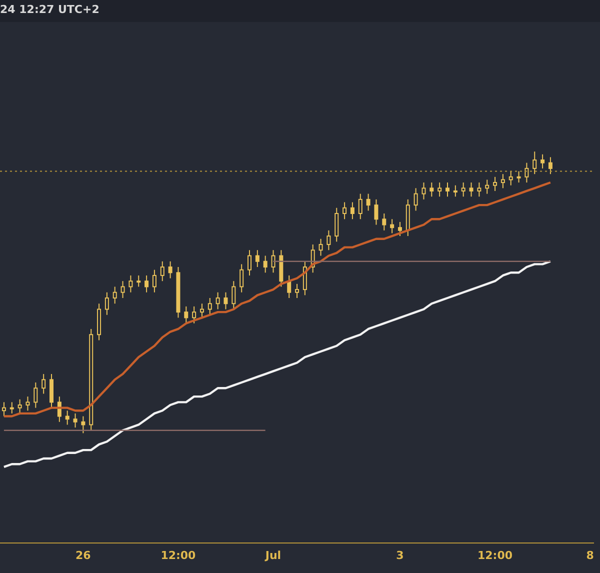 The image size is (600, 573). What do you see at coordinates (590, 555) in the screenshot?
I see `x-tick-label: 8` at bounding box center [590, 555].